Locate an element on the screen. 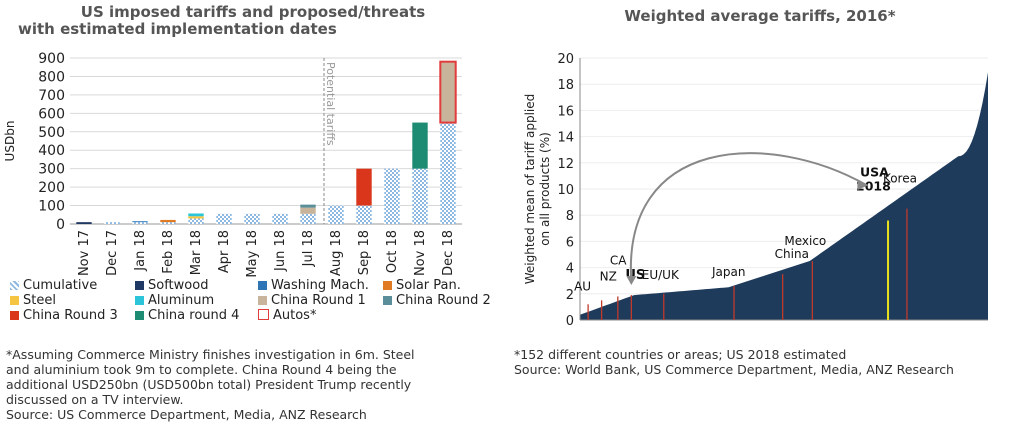 Image resolution: width=1024 pixels, height=443 pixels. annotation-label: China is located at coordinates (792, 254).